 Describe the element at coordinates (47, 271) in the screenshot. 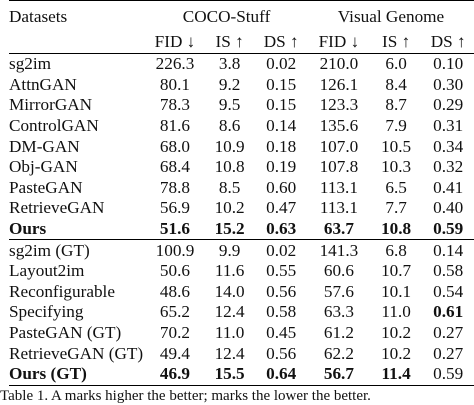

I see `method-name: Layout2im` at that location.